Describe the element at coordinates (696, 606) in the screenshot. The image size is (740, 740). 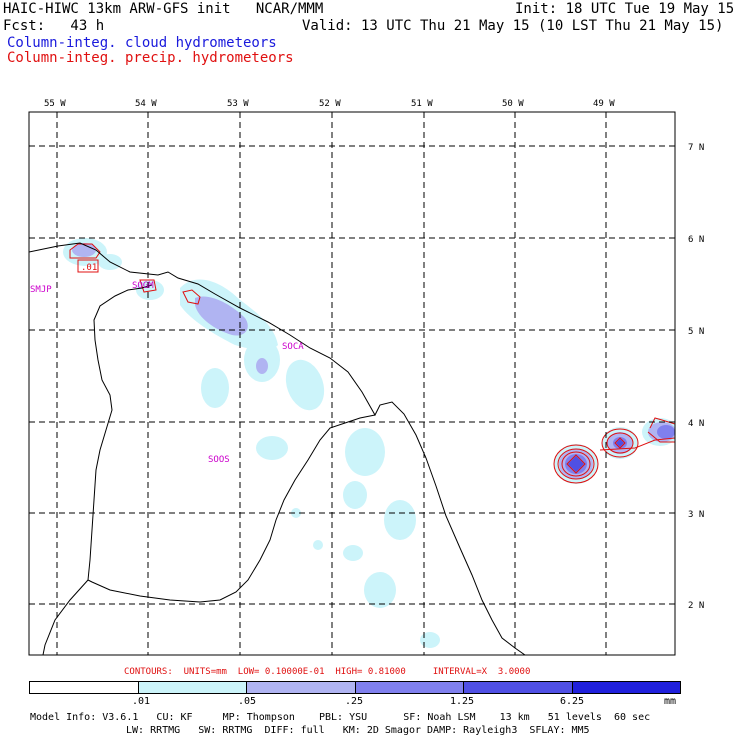
I see `lat-label: 2 N` at that location.